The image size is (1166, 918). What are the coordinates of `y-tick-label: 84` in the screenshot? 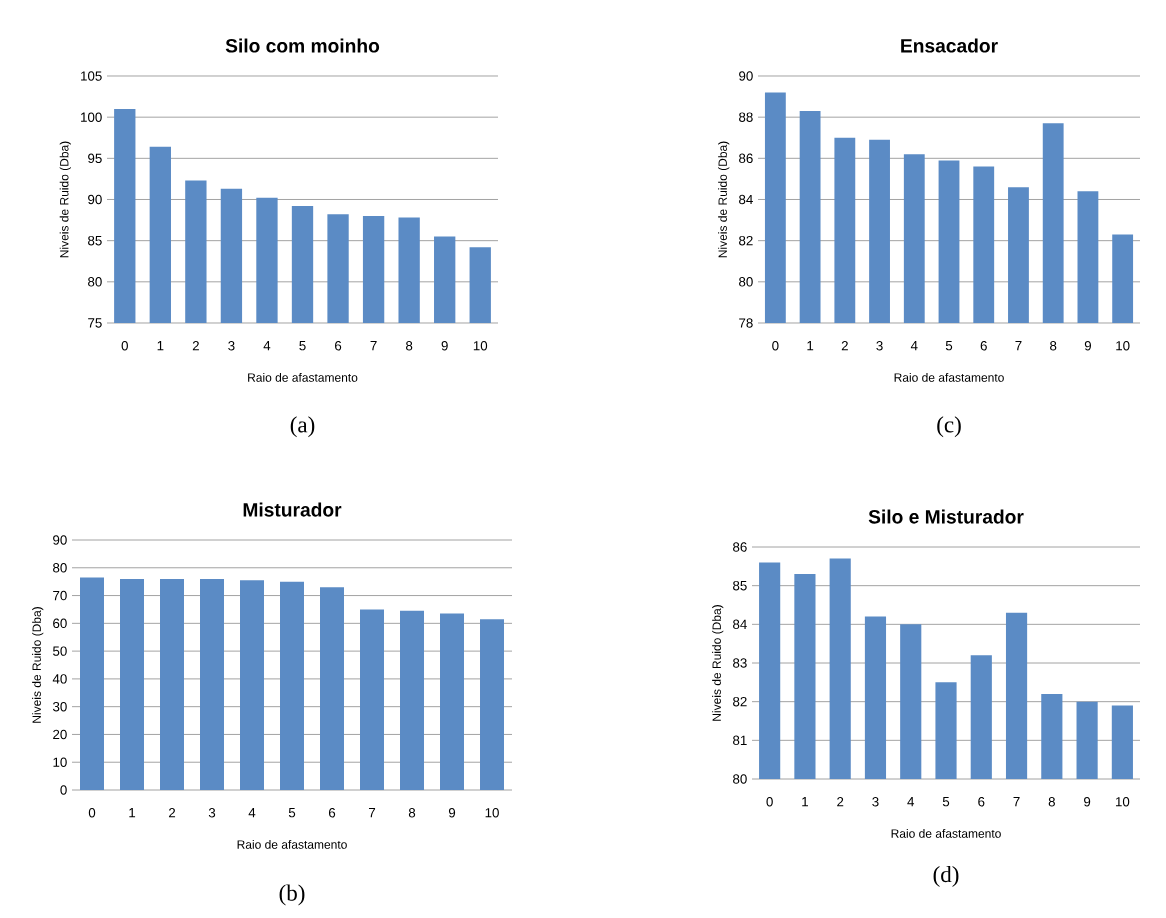 It's located at (746, 199).